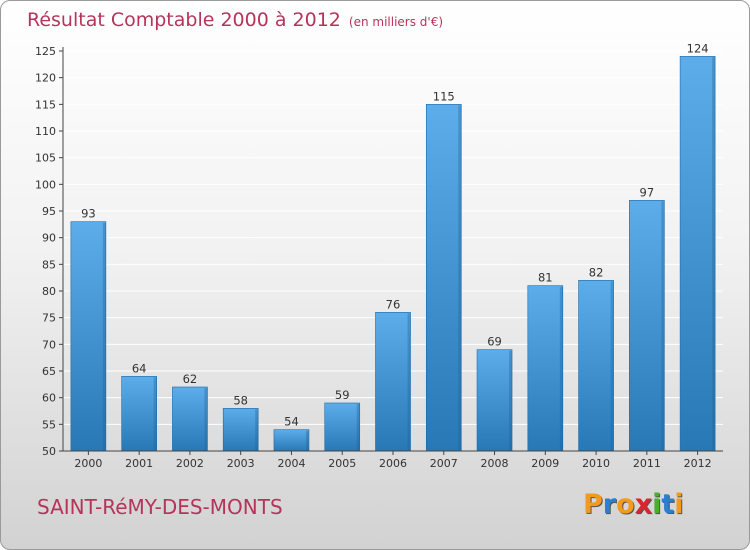 The image size is (750, 550). What do you see at coordinates (342, 463) in the screenshot?
I see `x-tick-label: 2005` at bounding box center [342, 463].